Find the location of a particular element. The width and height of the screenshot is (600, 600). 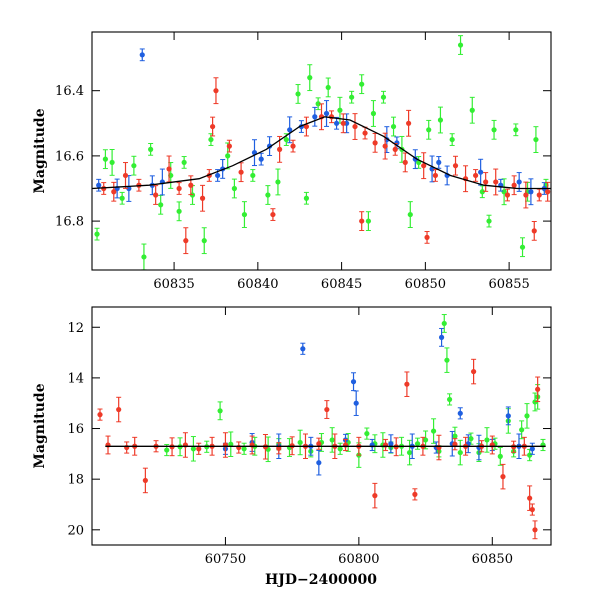

bottom-y-tick-label: 14 is located at coordinates (75, 378).